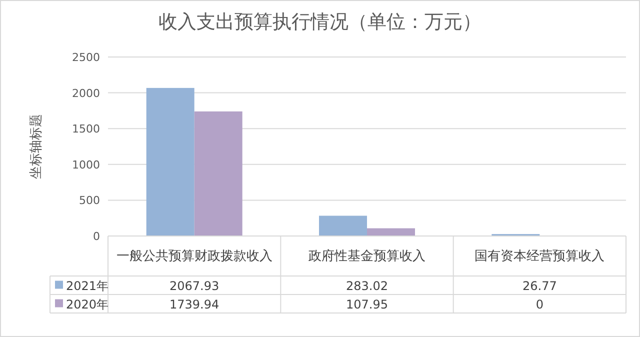  Describe the element at coordinates (36, 146) in the screenshot. I see `y-axis-title: 坐标轴标题` at that location.